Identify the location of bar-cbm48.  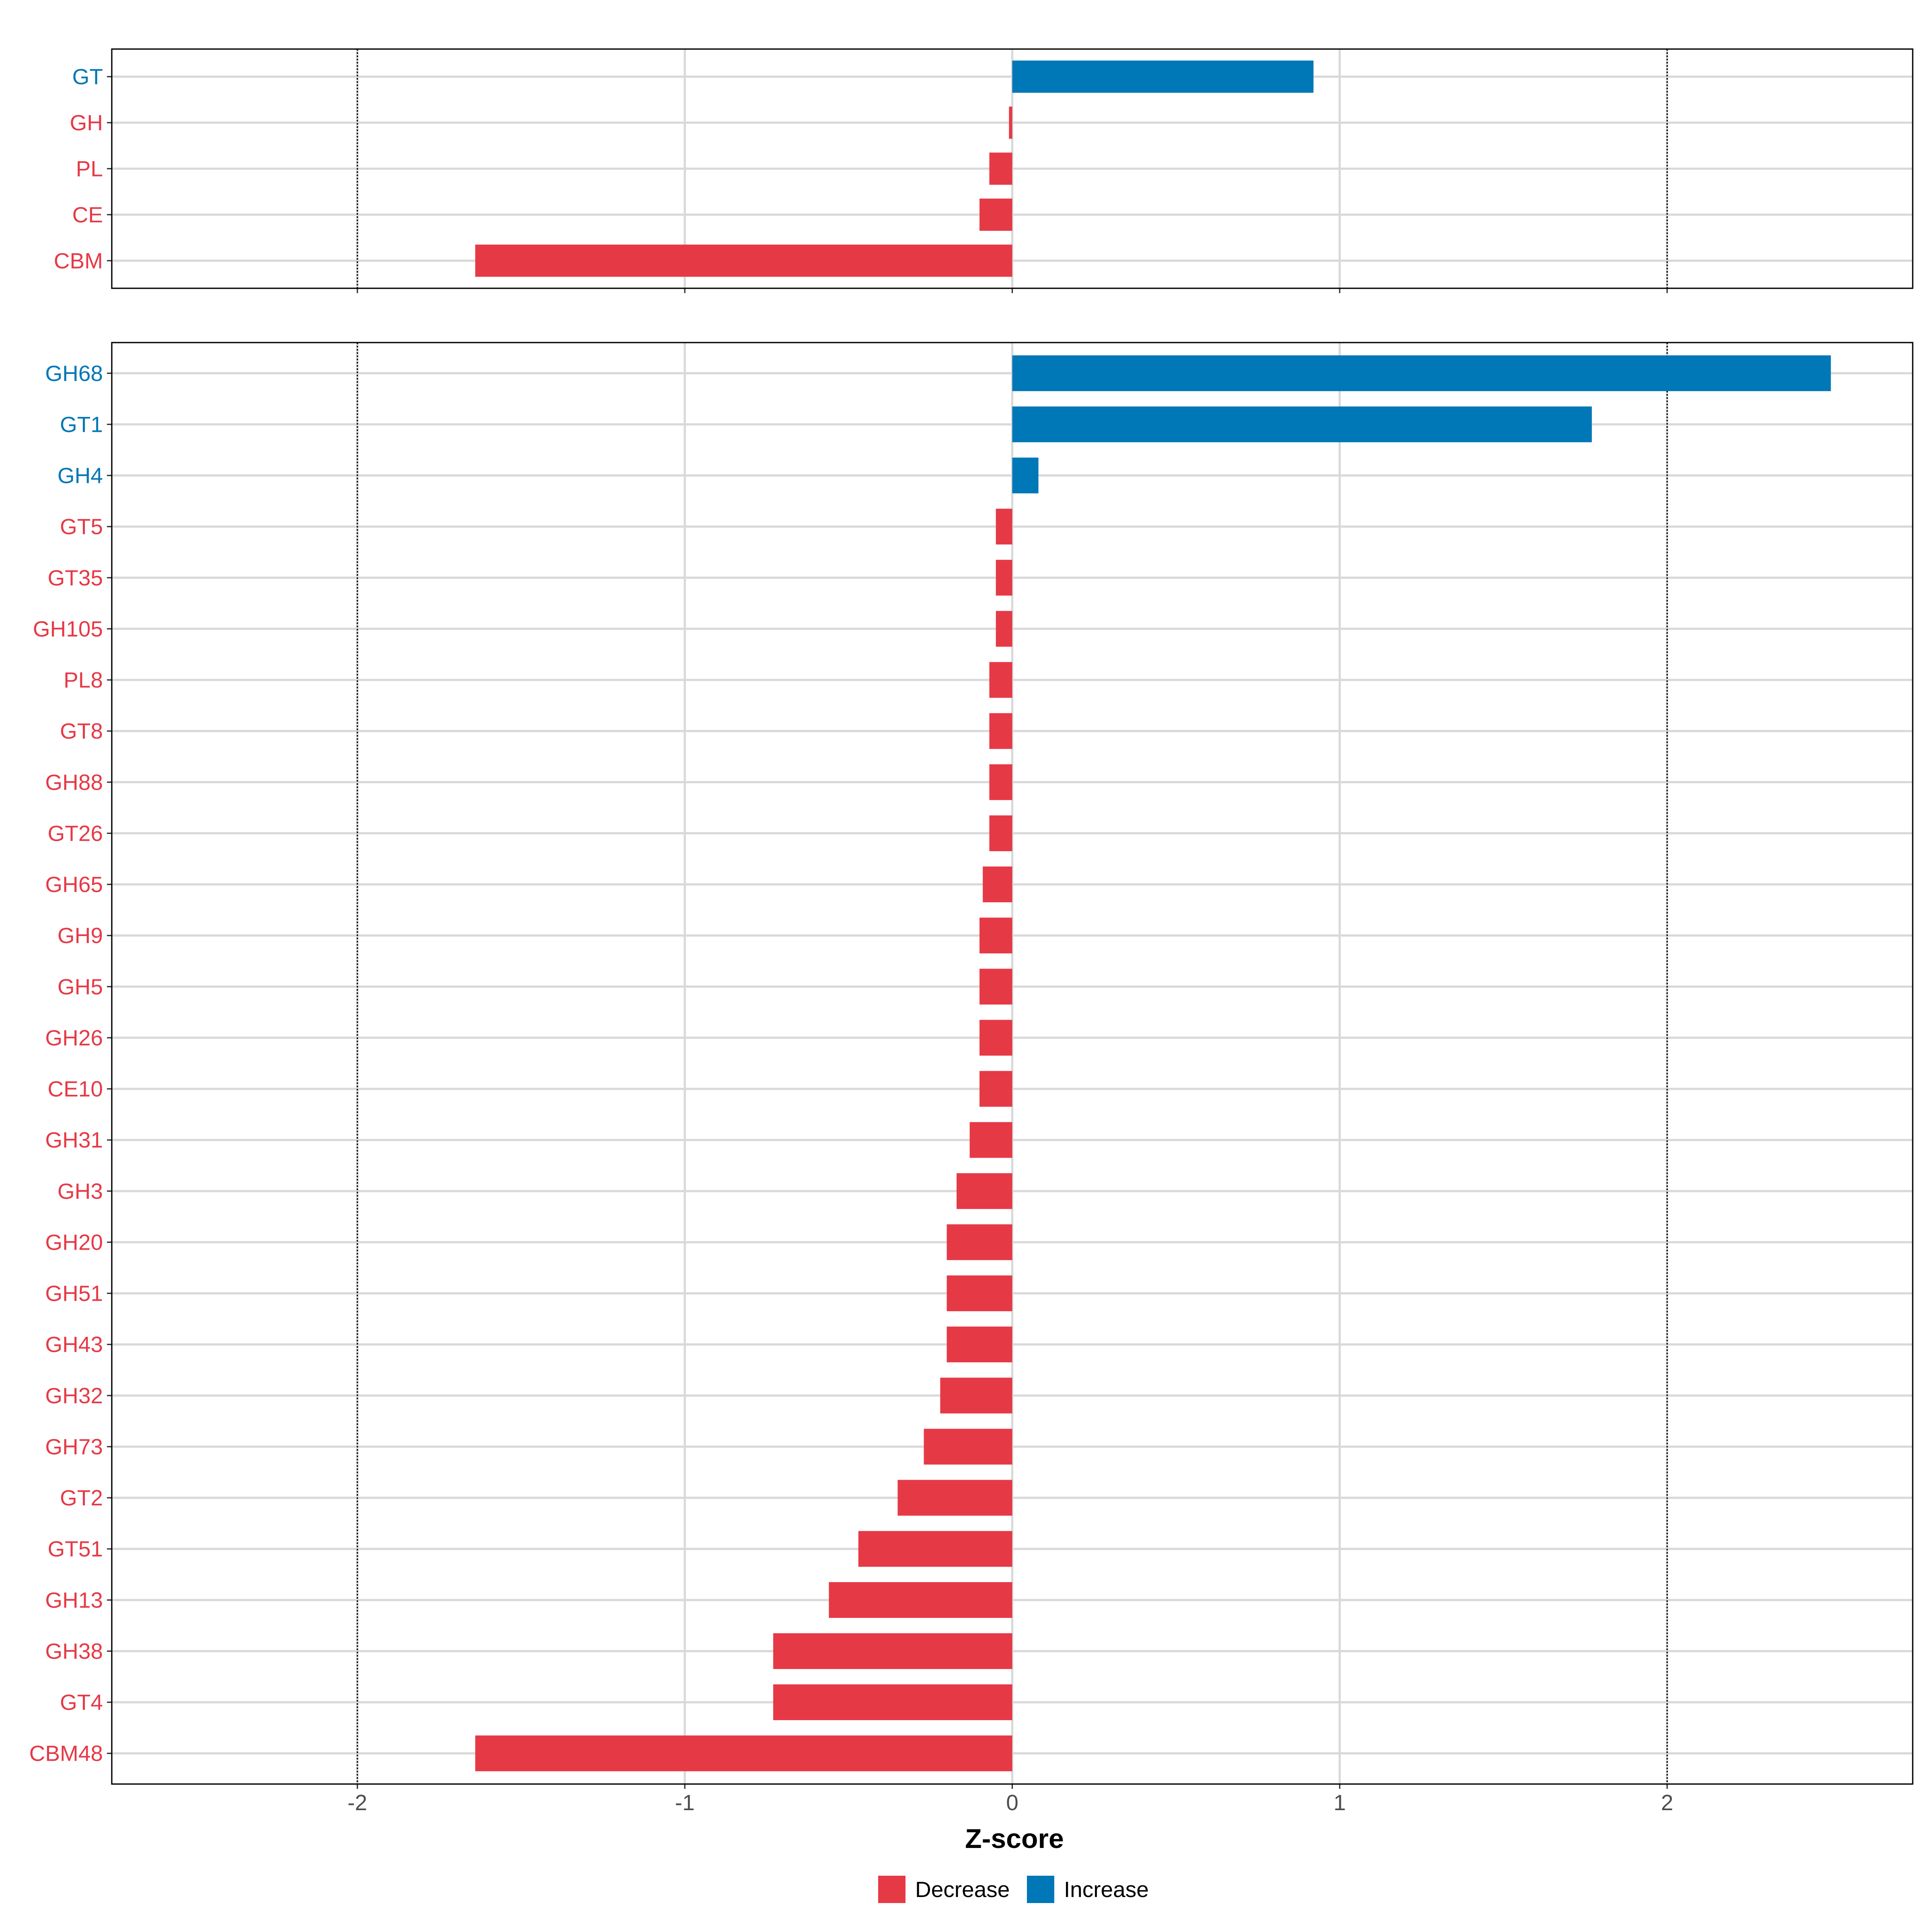
(743, 1753).